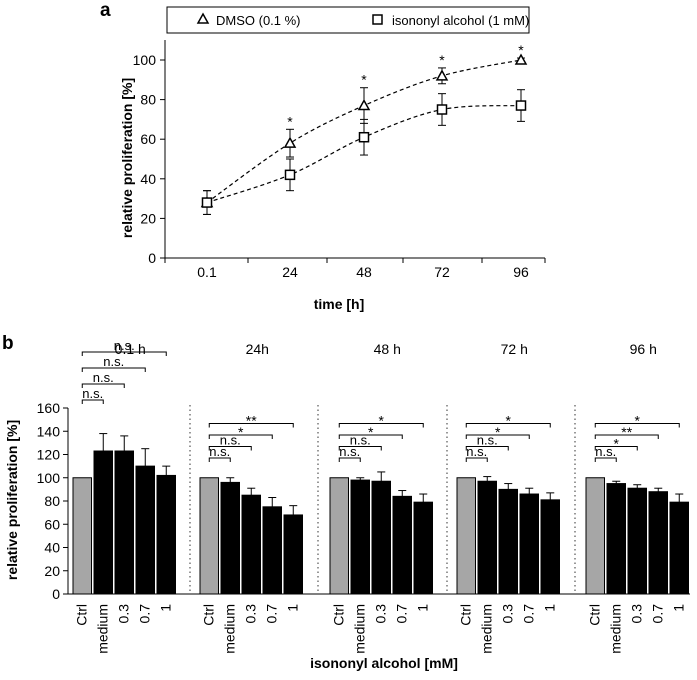 This screenshot has height=680, width=697. What do you see at coordinates (207, 272) in the screenshot?
I see `x-tick-label-a: 0.1` at bounding box center [207, 272].